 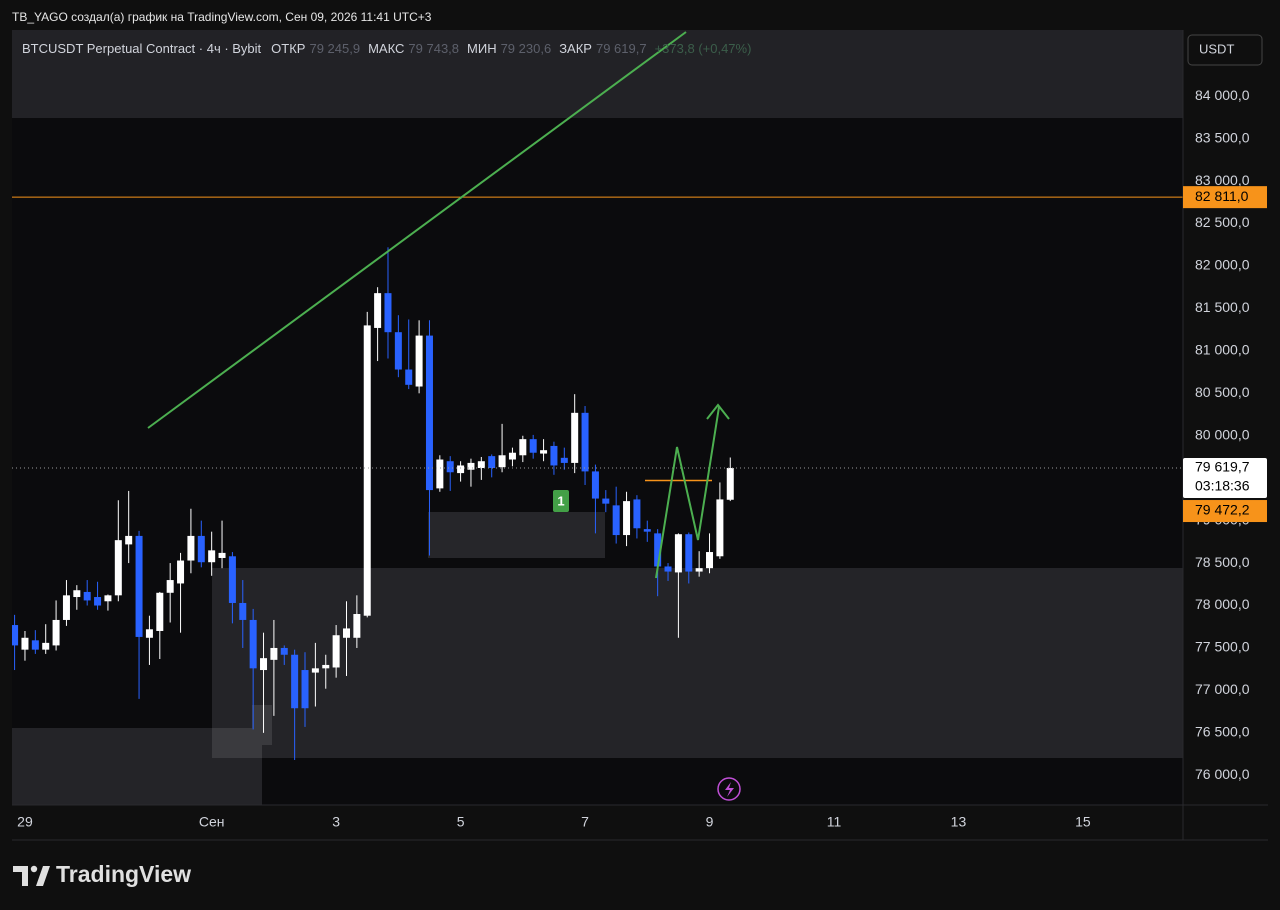 I want to click on alert-icon, so click(x=729, y=789).